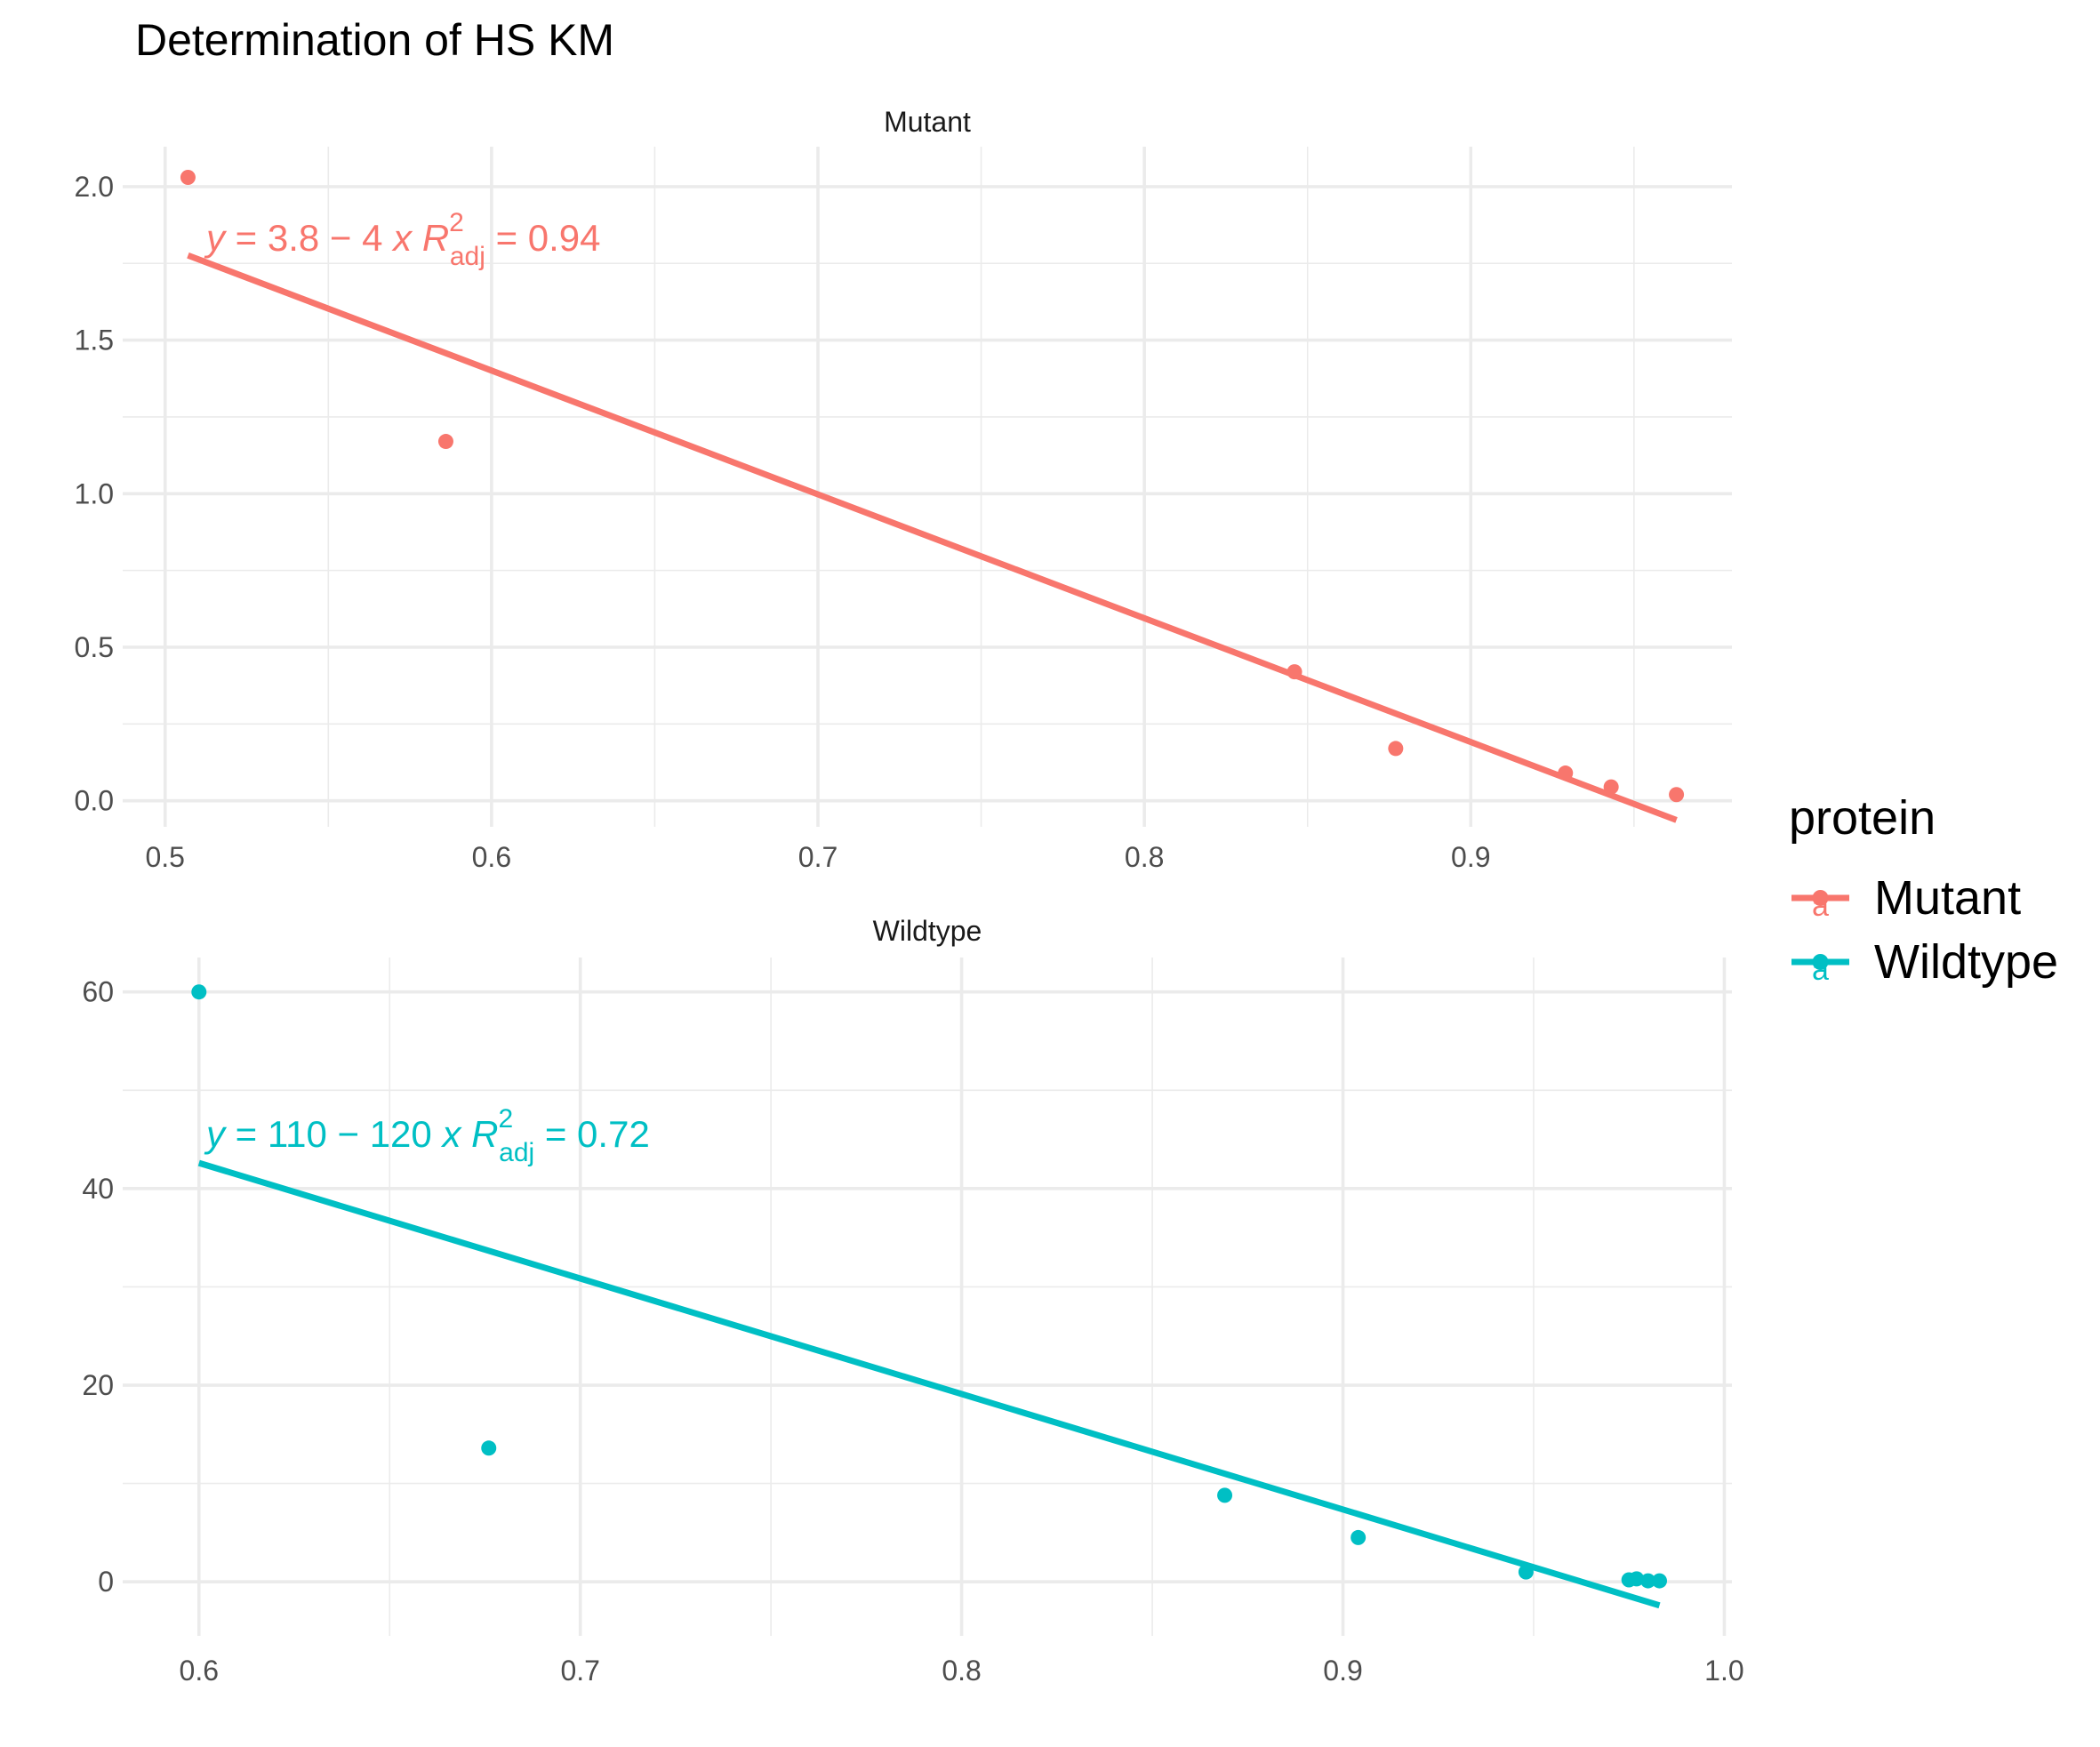 Image resolution: width=2100 pixels, height=1747 pixels. I want to click on x-tick-label: 0.5, so click(164, 857).